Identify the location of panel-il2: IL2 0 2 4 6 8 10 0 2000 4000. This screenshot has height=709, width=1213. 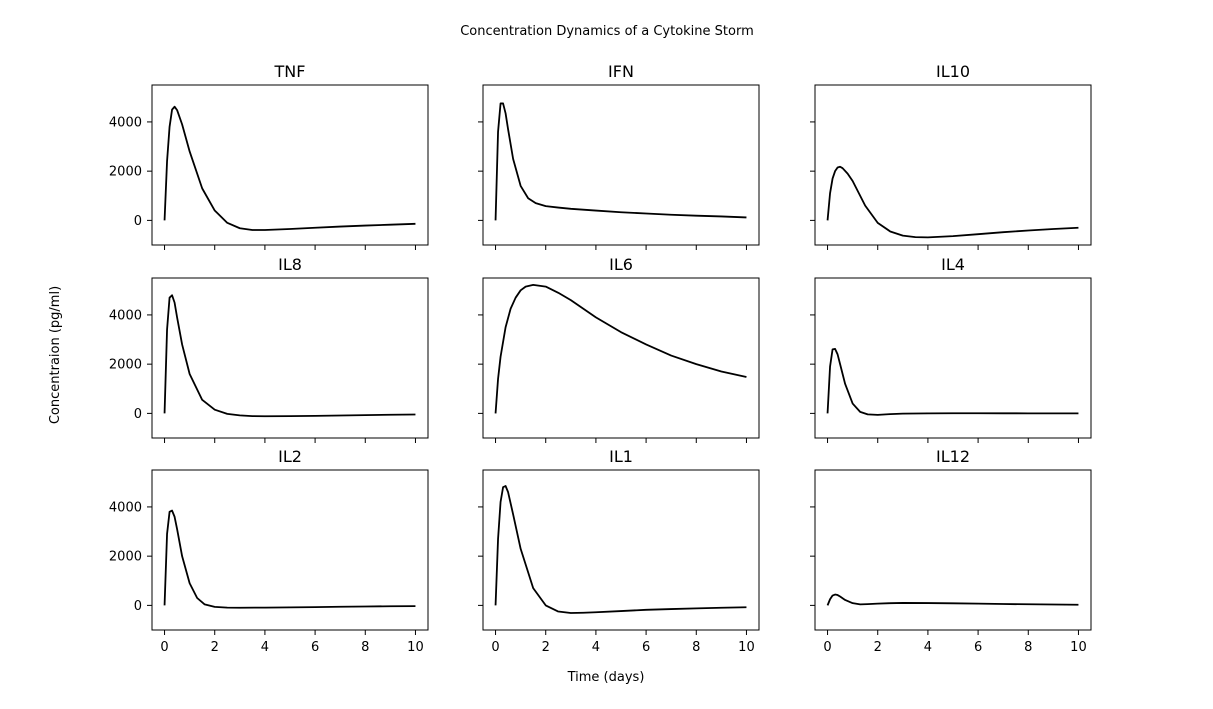
(269, 551).